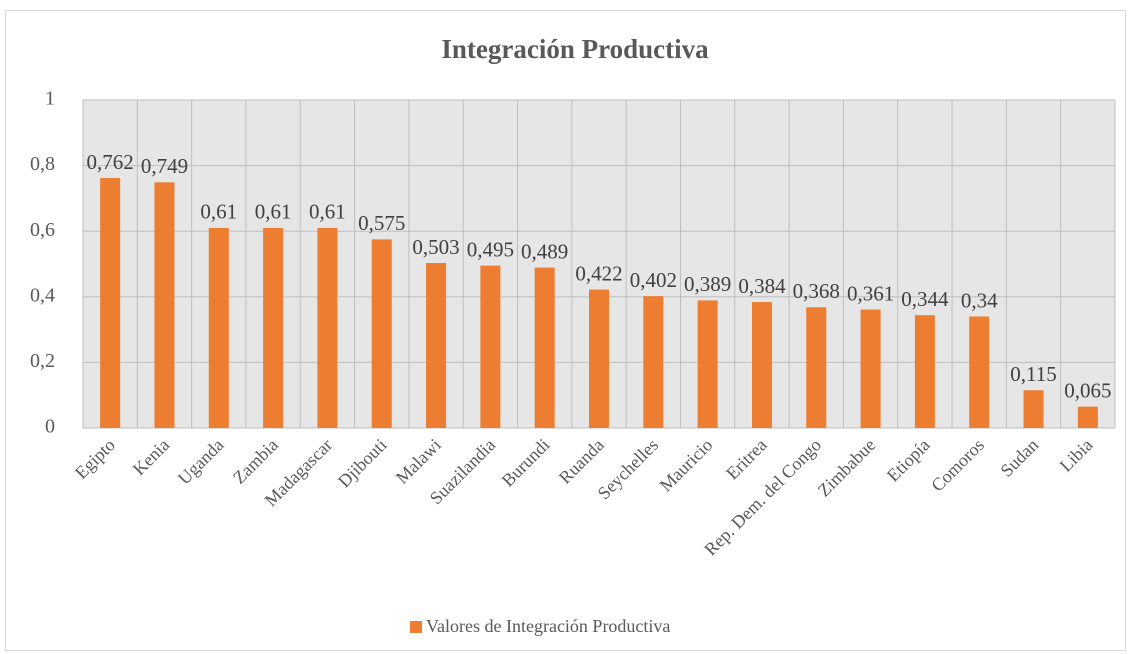 This screenshot has height=654, width=1131. Describe the element at coordinates (42, 361) in the screenshot. I see `y-tick-label: 0,2` at that location.